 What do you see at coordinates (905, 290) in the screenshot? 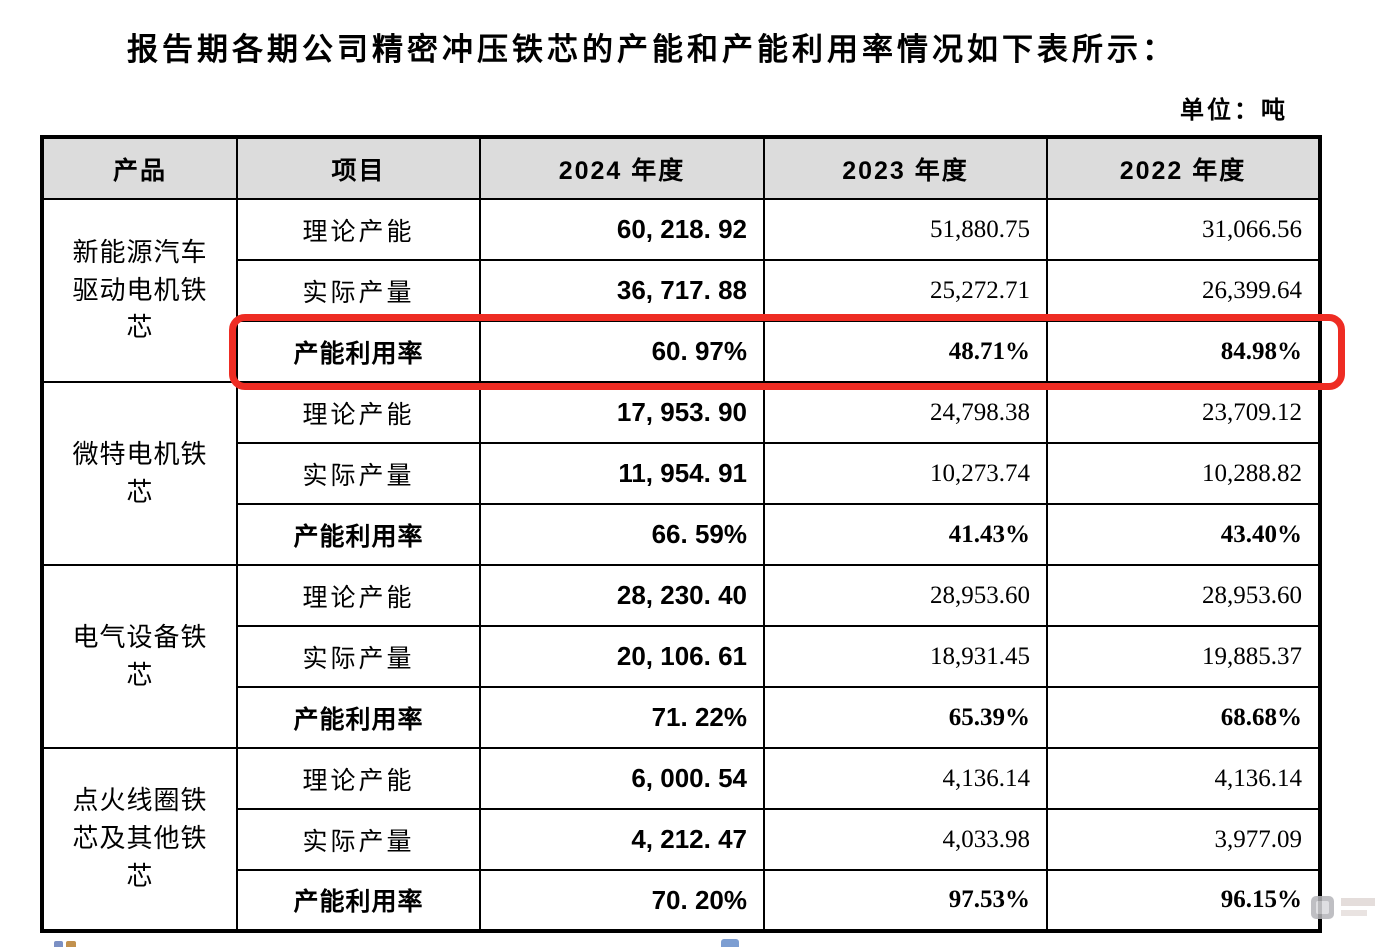
I see `value-2023: 25,272.71` at bounding box center [905, 290].